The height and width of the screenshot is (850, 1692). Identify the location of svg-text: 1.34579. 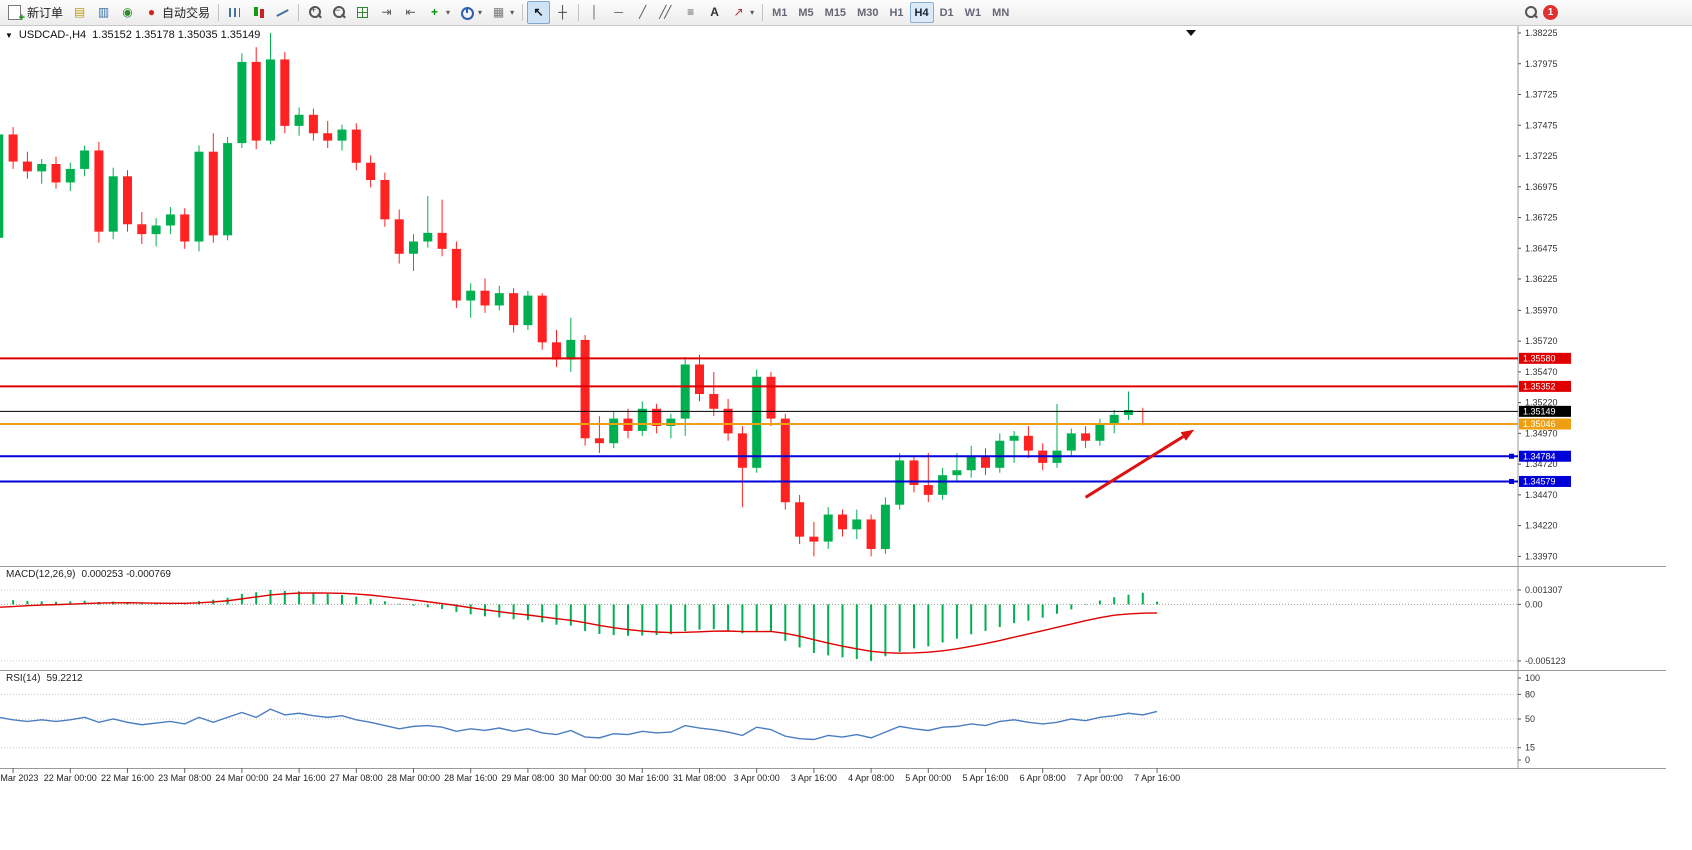
(1539, 482).